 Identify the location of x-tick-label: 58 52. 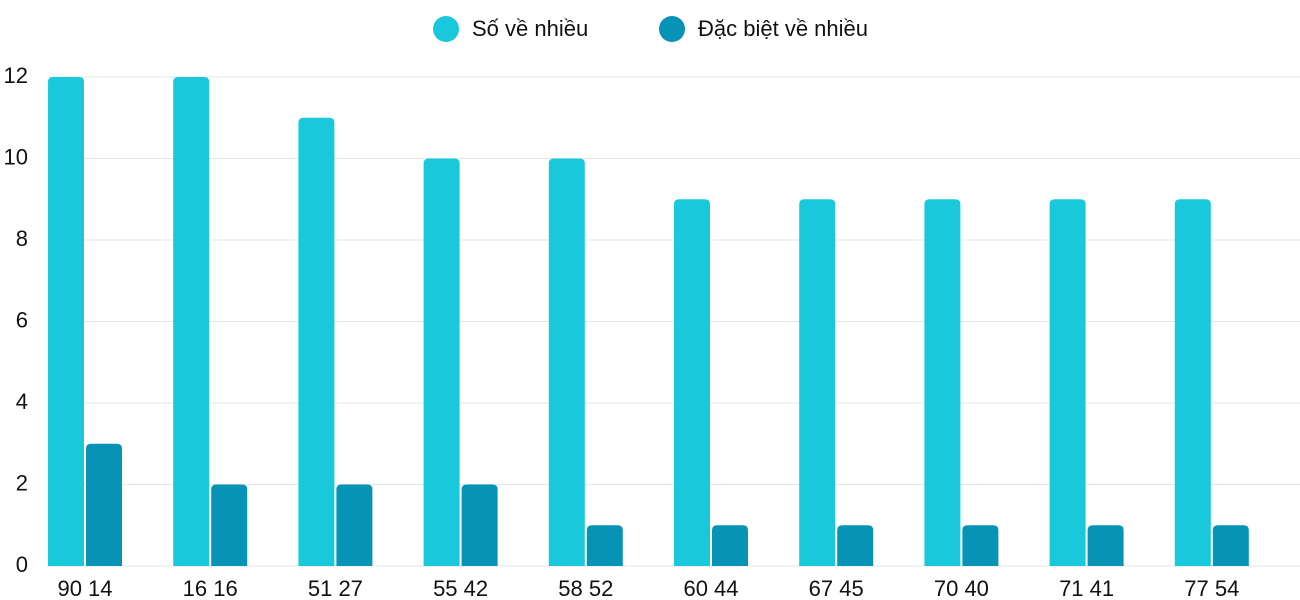
(585, 588).